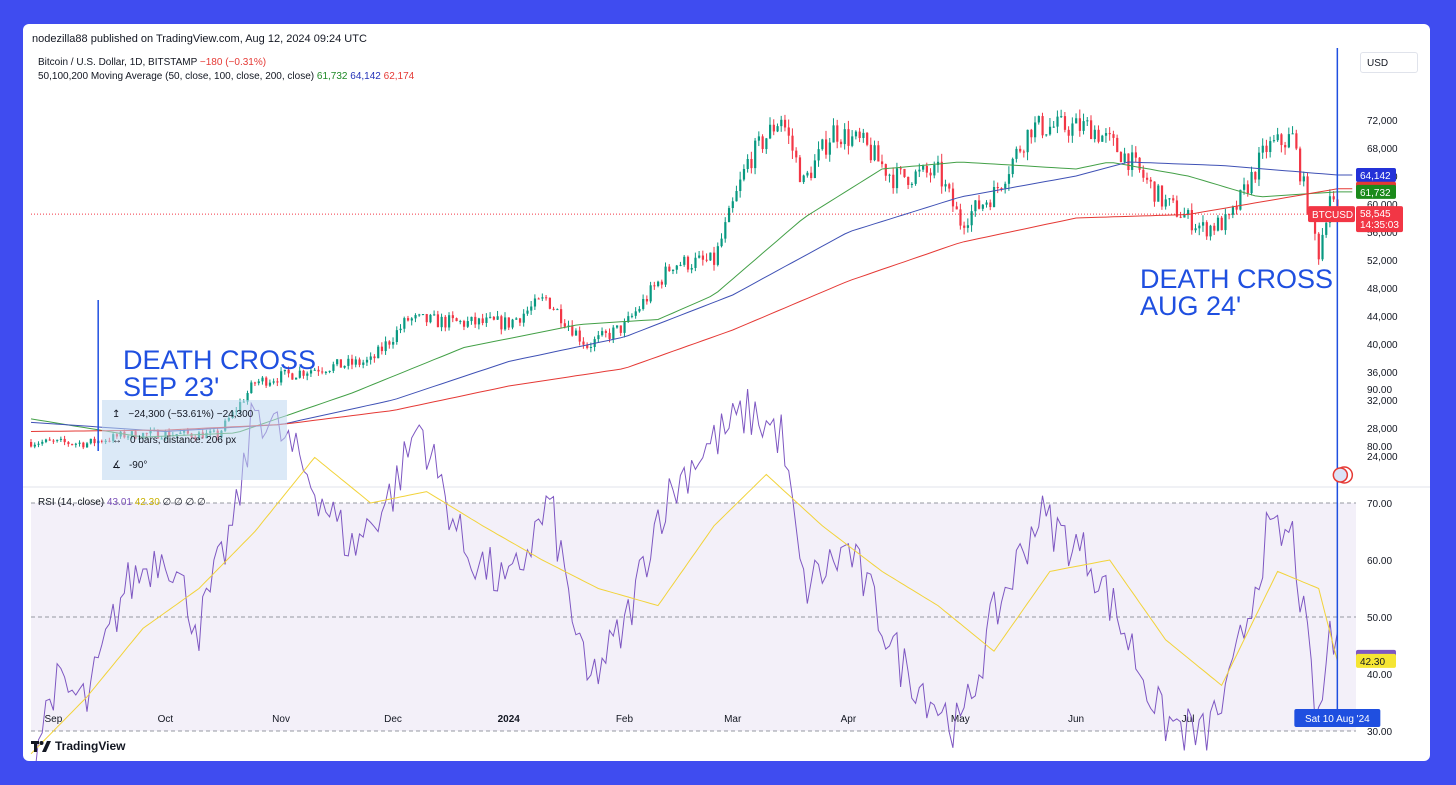 The image size is (1456, 785). I want to click on price-tick-label: 56,000, so click(1382, 233).